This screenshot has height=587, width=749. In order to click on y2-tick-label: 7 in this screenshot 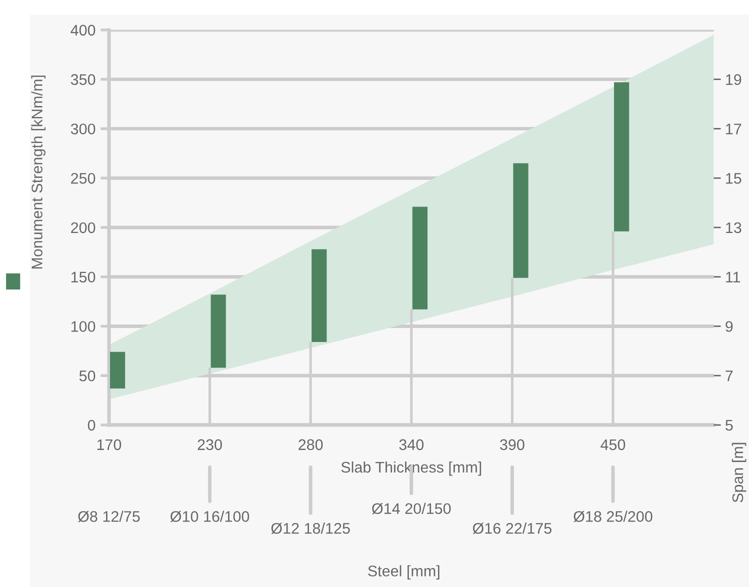, I will do `click(729, 376)`.